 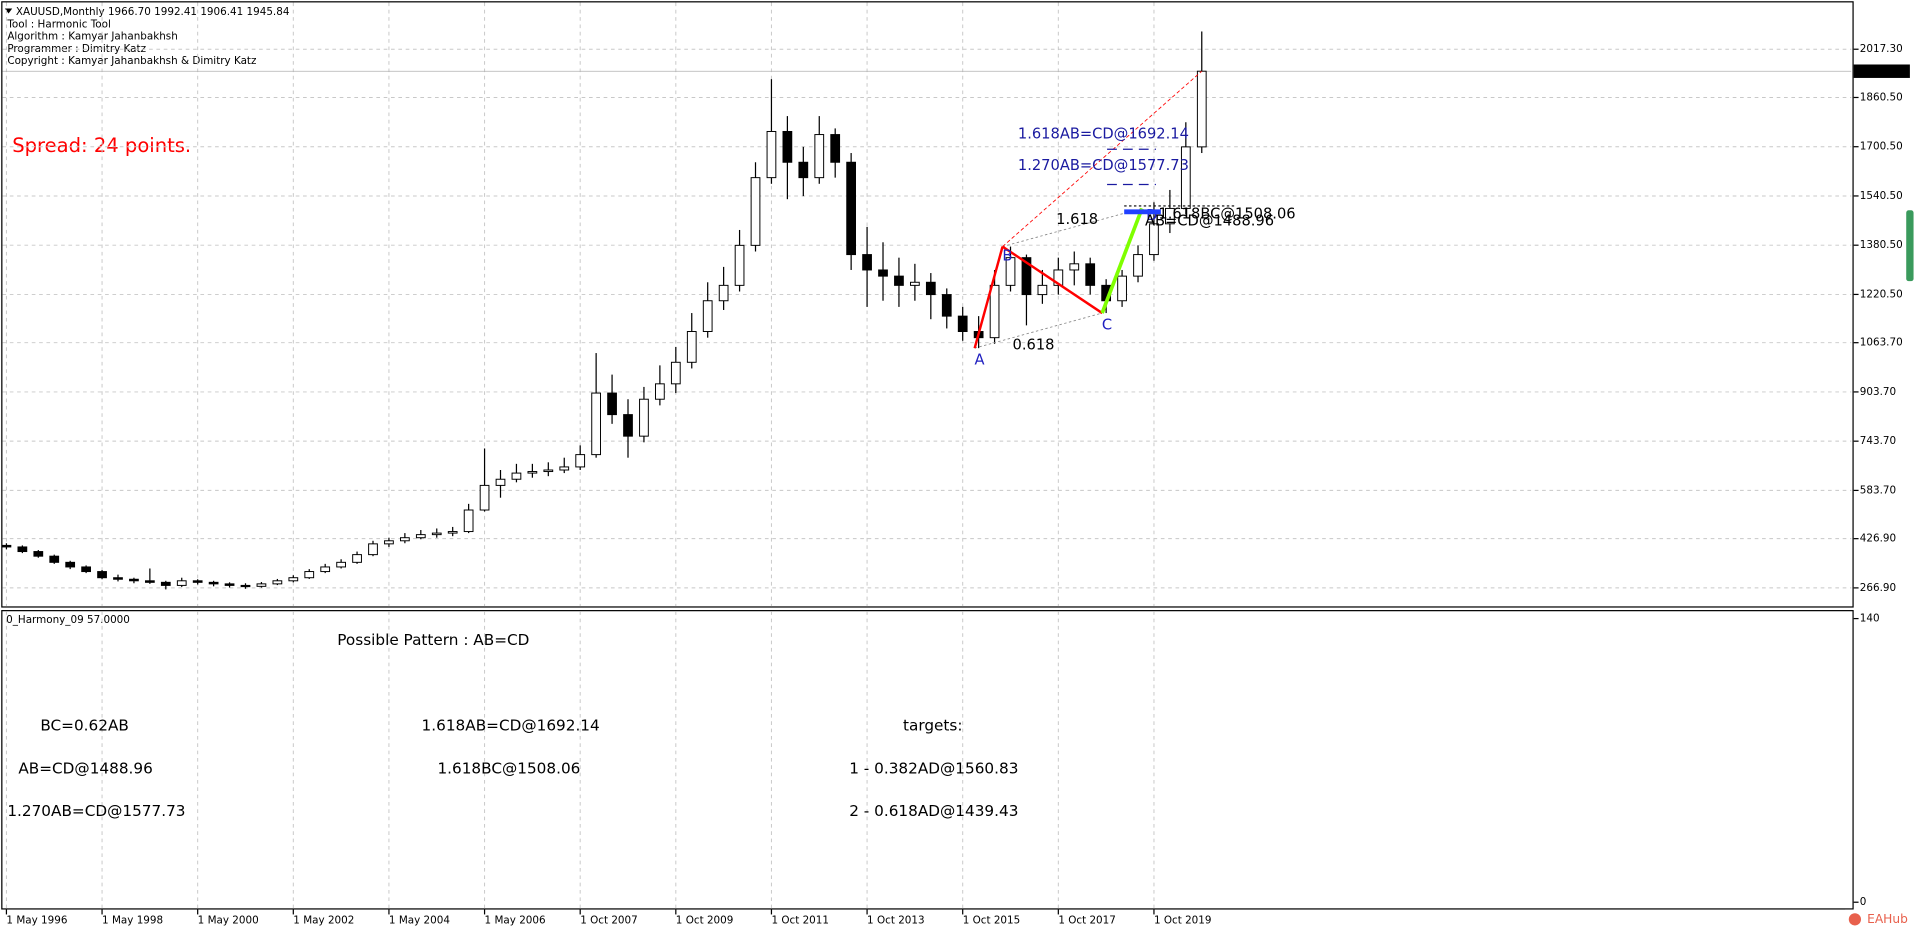 I want to click on spread-label: Spread: 24 points., so click(x=101, y=145).